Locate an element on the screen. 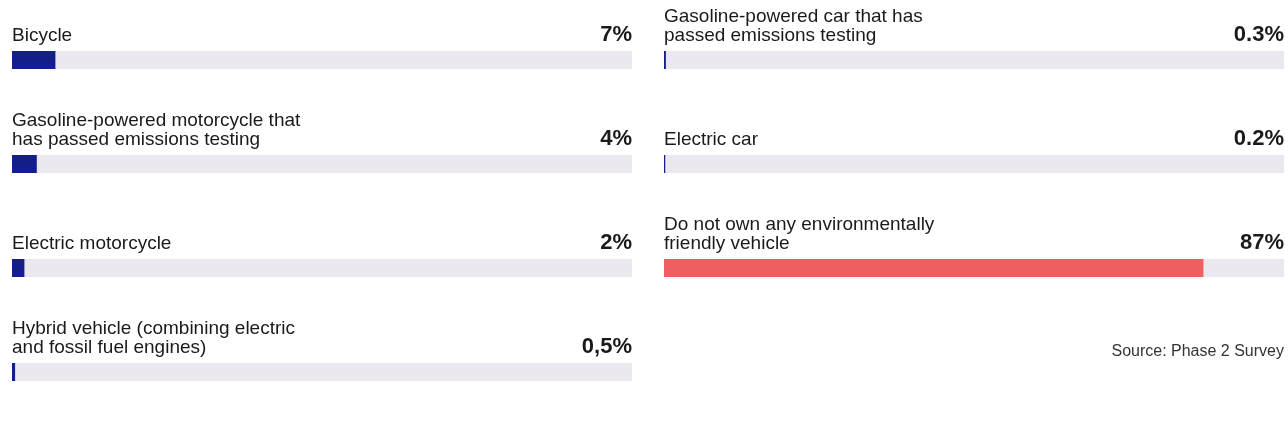 This screenshot has height=434, width=1288. data-label: 0.3% is located at coordinates (1258, 33).